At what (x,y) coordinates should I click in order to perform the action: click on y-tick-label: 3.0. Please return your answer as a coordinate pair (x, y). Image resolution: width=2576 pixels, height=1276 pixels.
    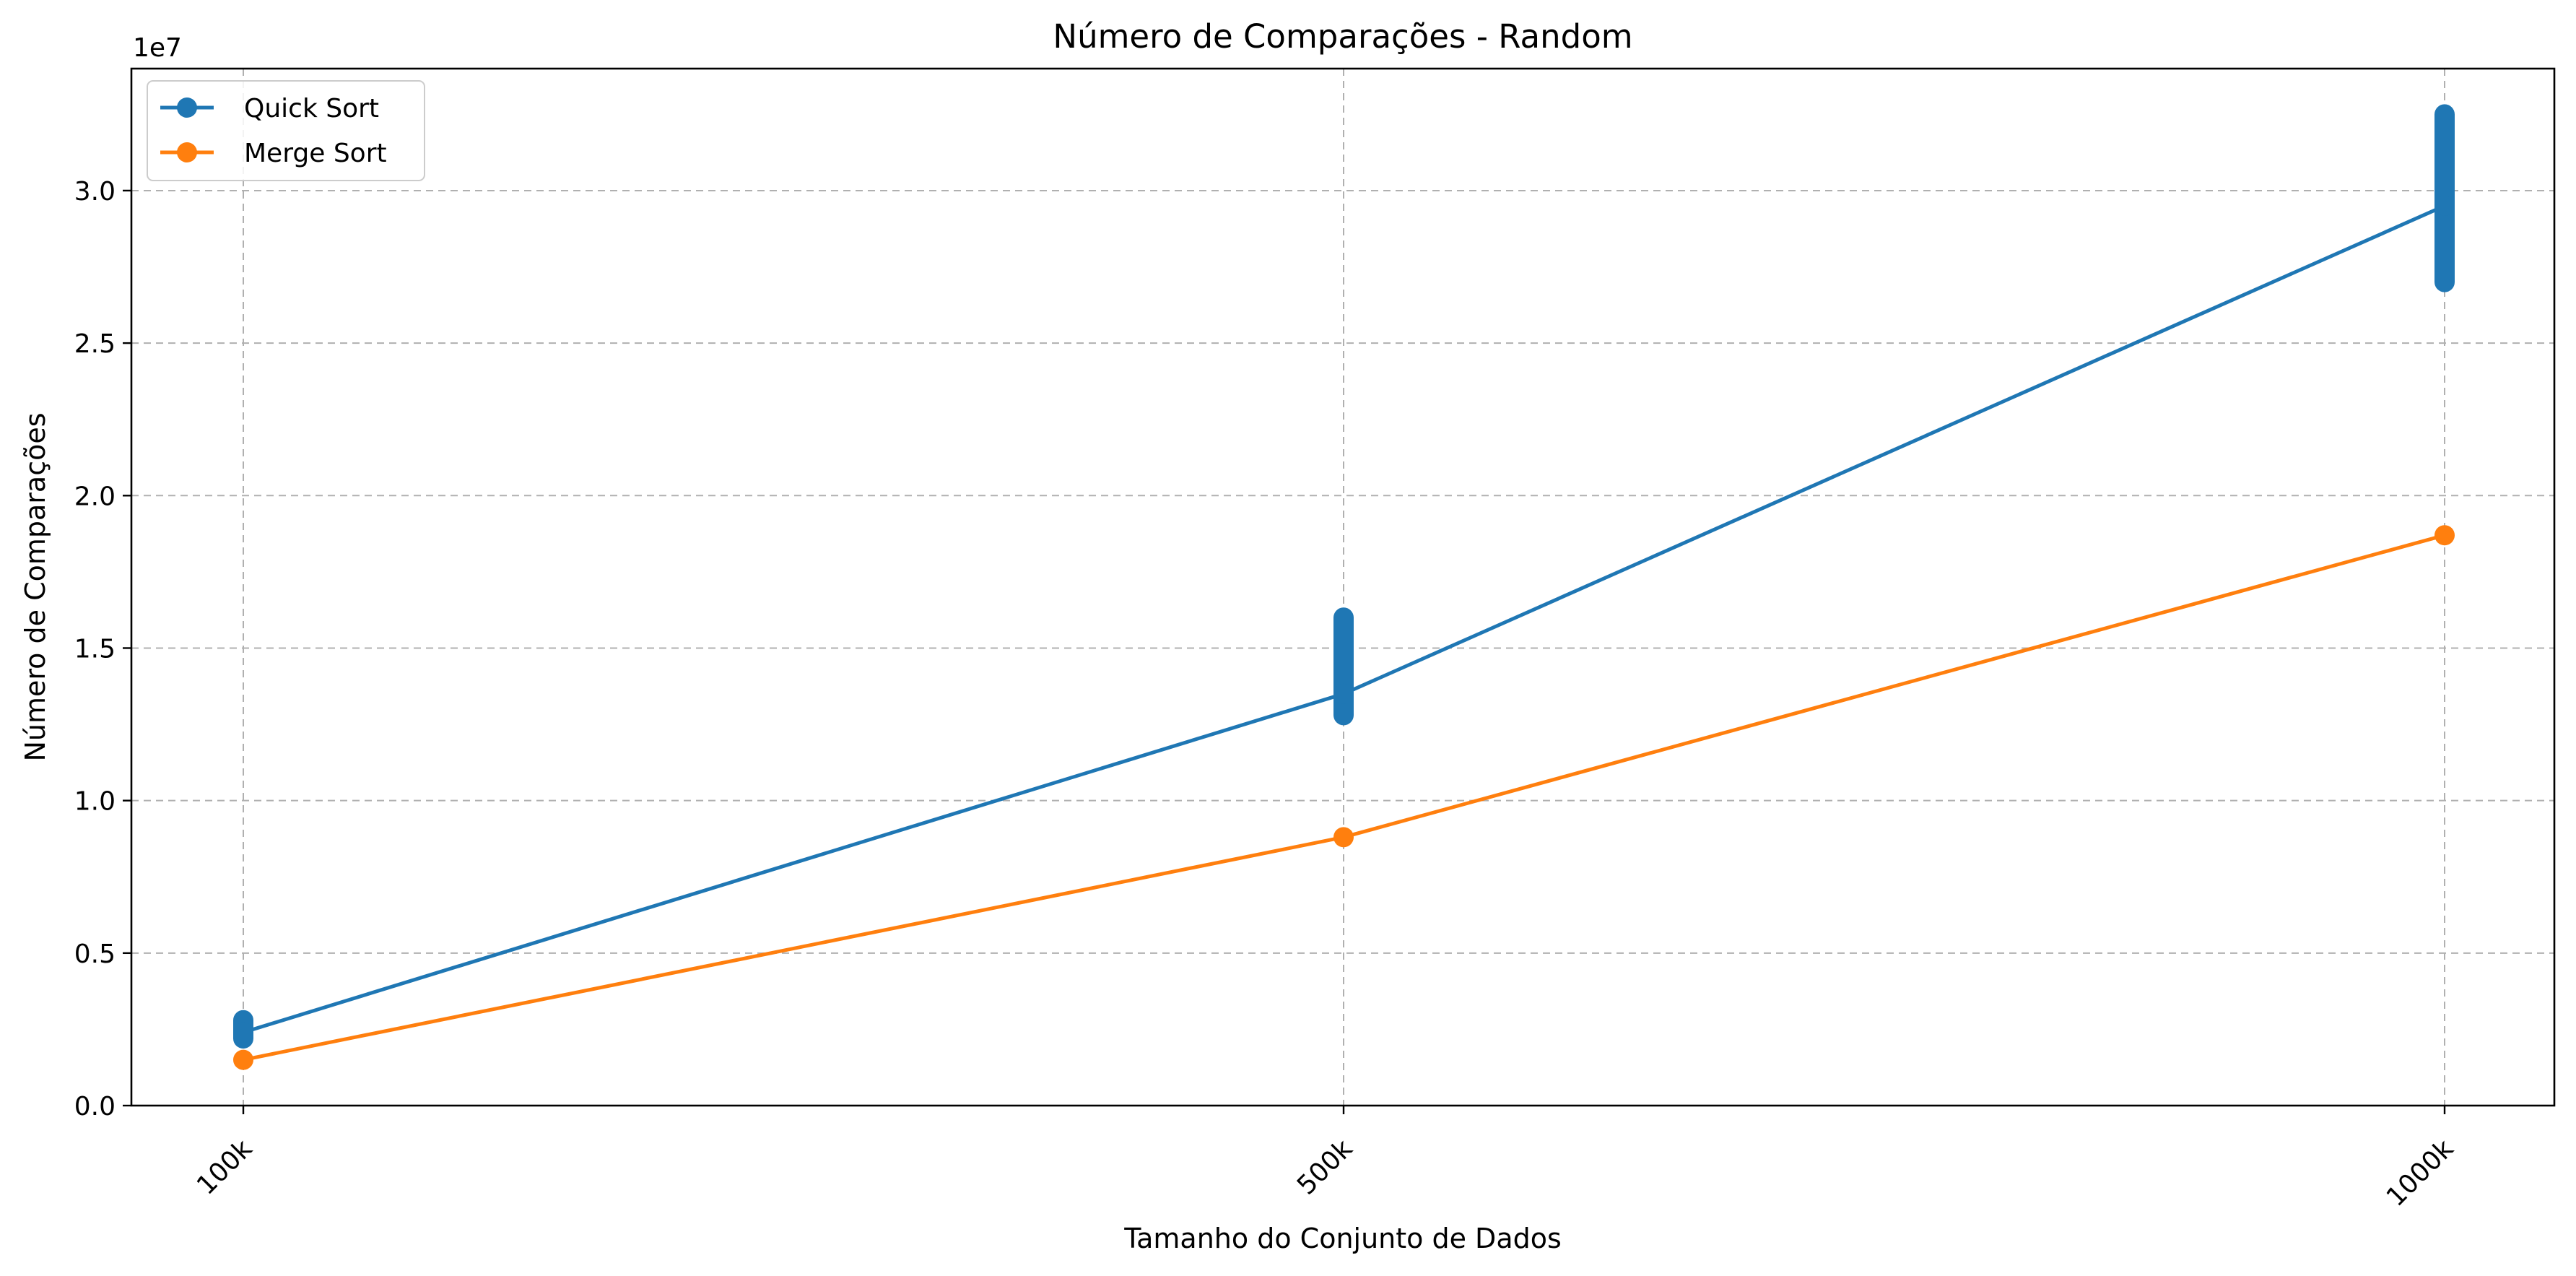
    Looking at the image, I should click on (95, 192).